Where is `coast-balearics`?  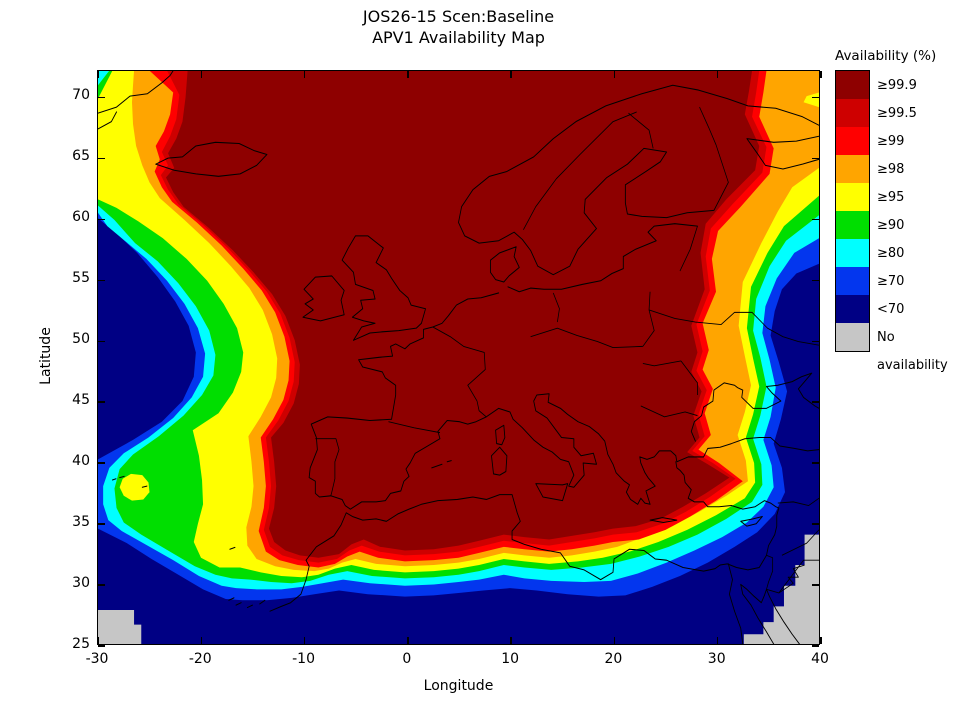 coast-balearics is located at coordinates (441, 464).